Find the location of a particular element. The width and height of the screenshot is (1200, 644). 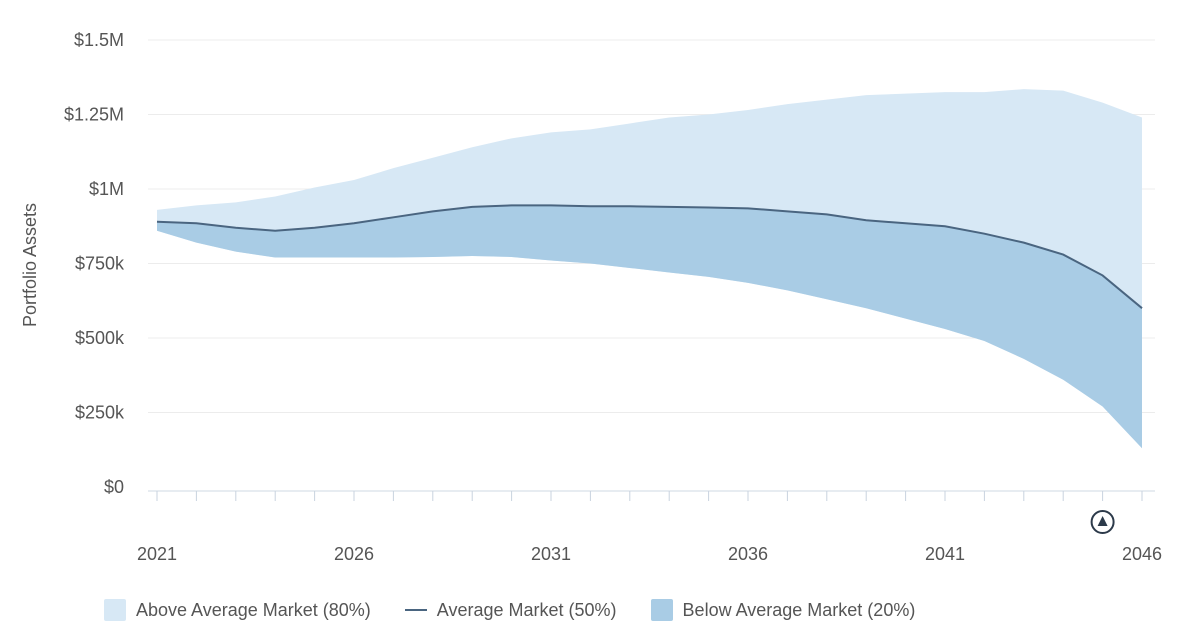

legend-swatch-below is located at coordinates (661, 610).